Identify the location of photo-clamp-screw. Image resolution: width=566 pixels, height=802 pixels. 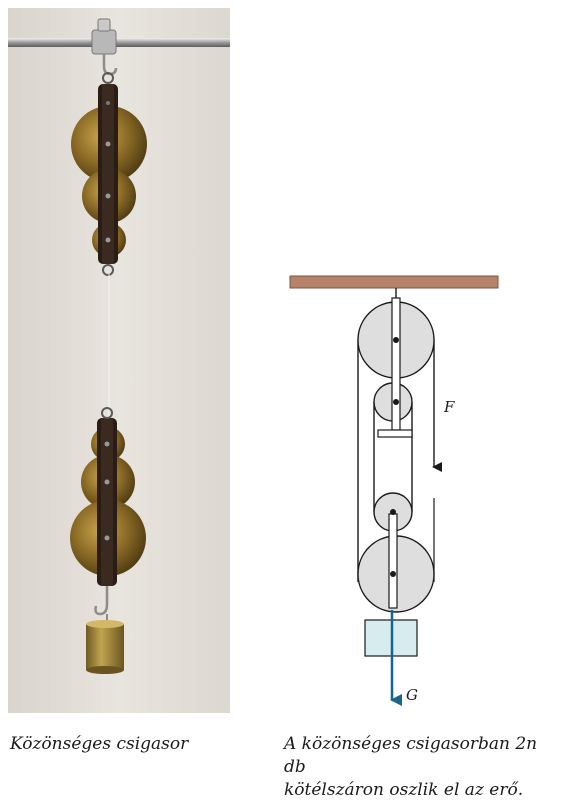
(104, 25).